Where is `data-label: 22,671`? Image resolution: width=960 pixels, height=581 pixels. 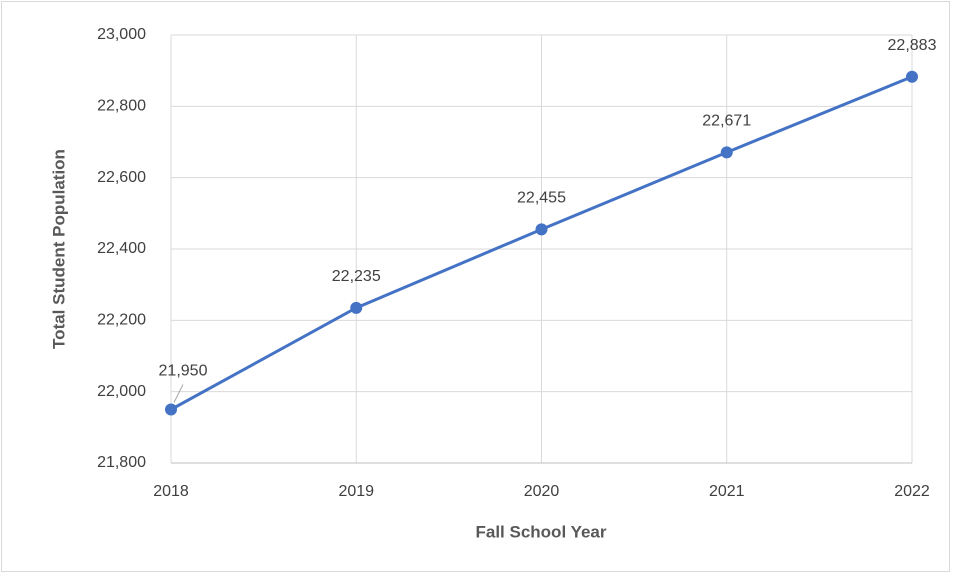 data-label: 22,671 is located at coordinates (726, 121).